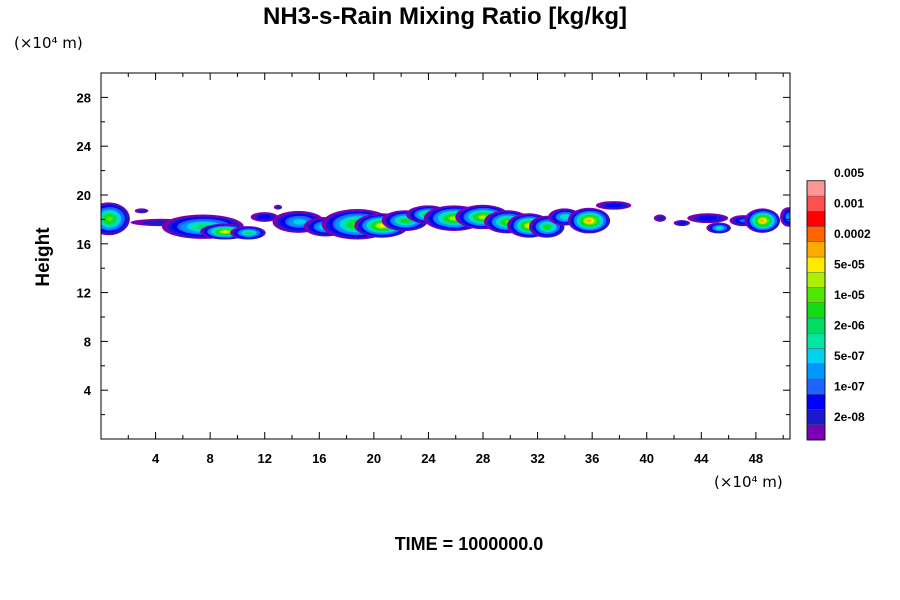 This screenshot has width=900, height=600. What do you see at coordinates (264, 458) in the screenshot?
I see `x-tick-label: 12` at bounding box center [264, 458].